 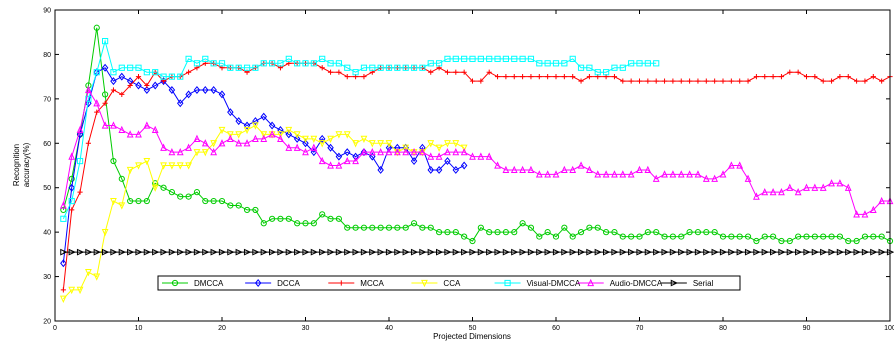 What do you see at coordinates (306, 328) in the screenshot?
I see `x-tick-label: 30` at bounding box center [306, 328].